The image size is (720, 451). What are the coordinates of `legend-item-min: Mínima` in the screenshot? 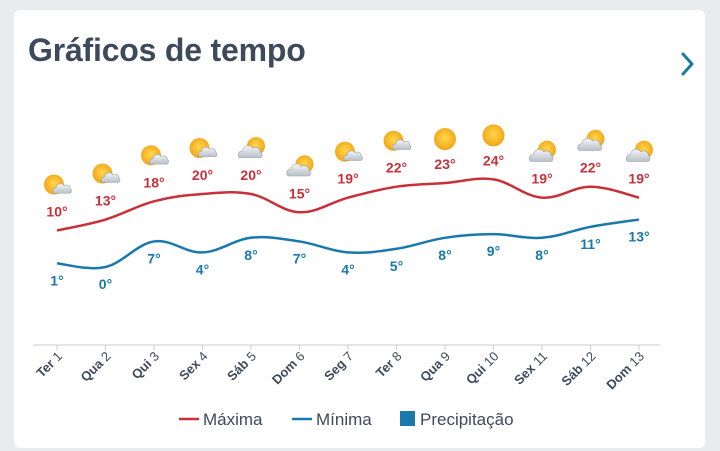 It's located at (332, 419).